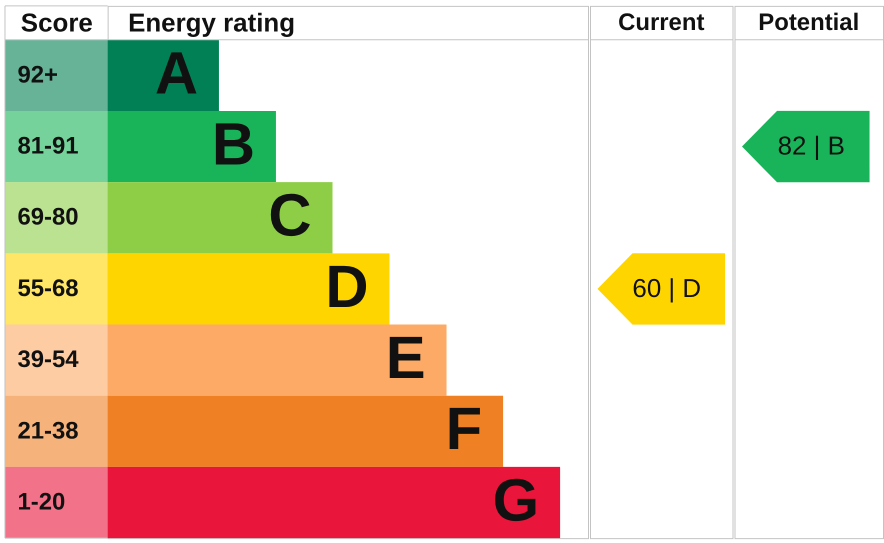 The image size is (884, 543). Describe the element at coordinates (406, 358) in the screenshot. I see `annotation: E` at that location.